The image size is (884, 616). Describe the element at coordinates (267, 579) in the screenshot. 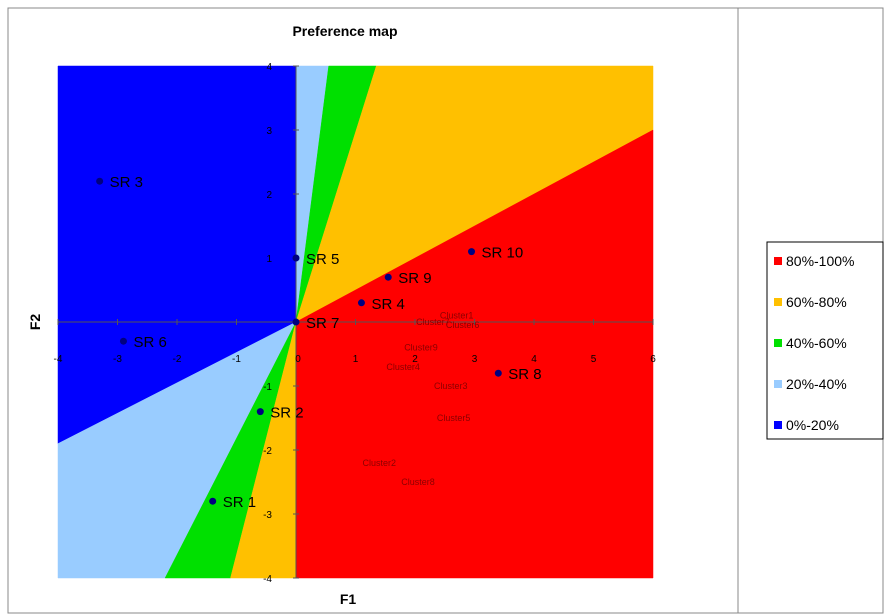

I see `y-tick-label: -4` at that location.